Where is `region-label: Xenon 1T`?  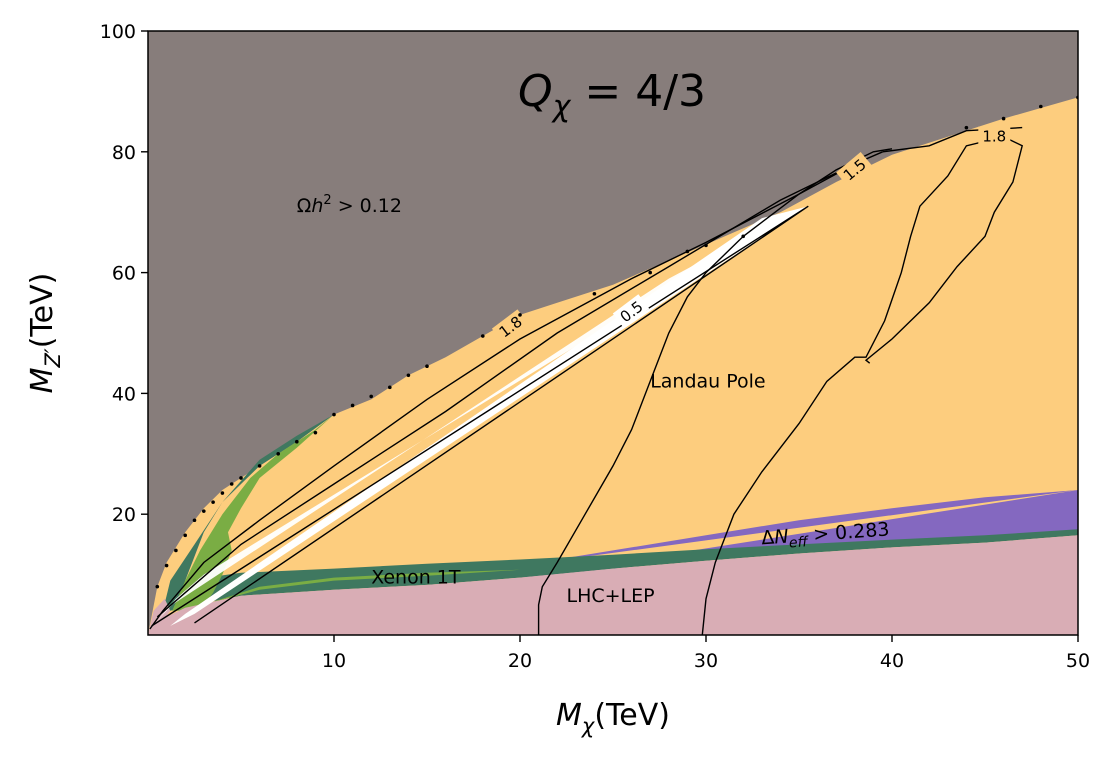 region-label: Xenon 1T is located at coordinates (416, 578).